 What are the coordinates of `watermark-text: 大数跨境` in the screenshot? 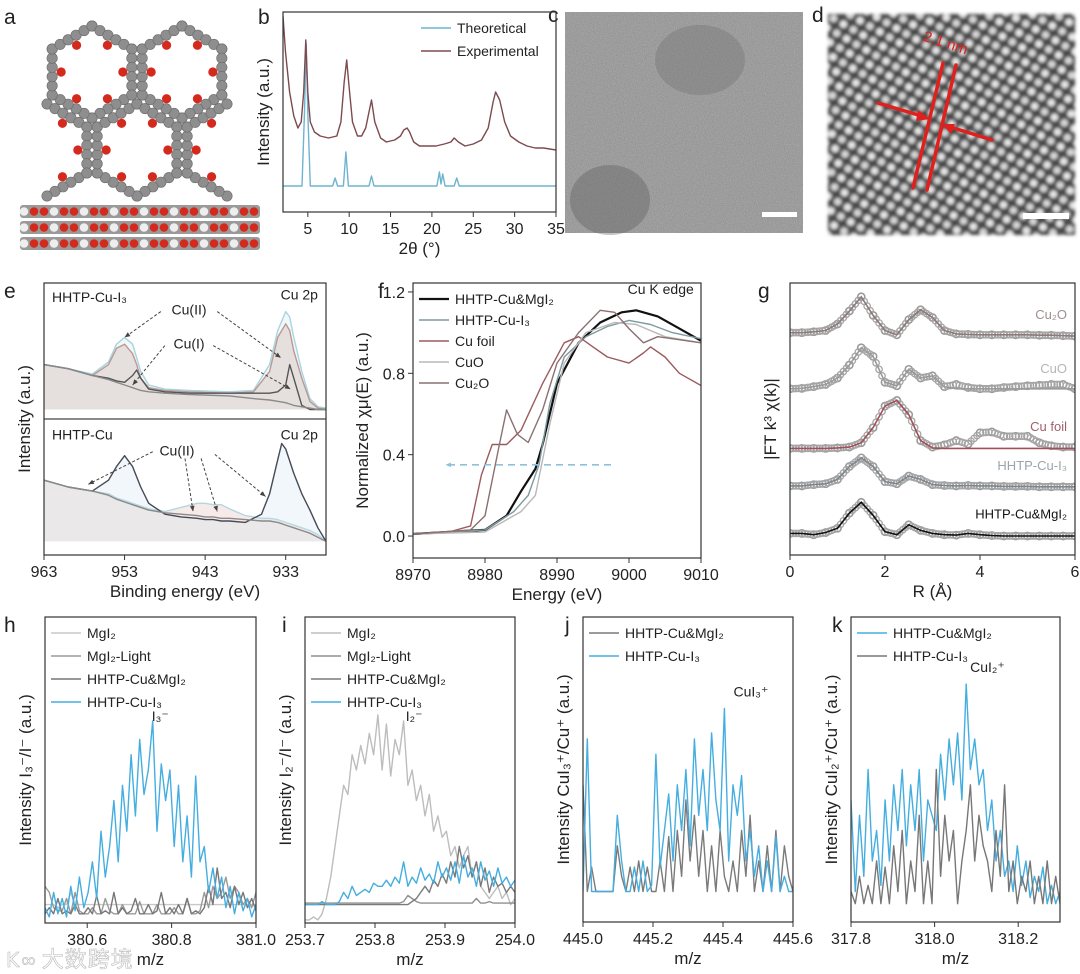 It's located at (87, 961).